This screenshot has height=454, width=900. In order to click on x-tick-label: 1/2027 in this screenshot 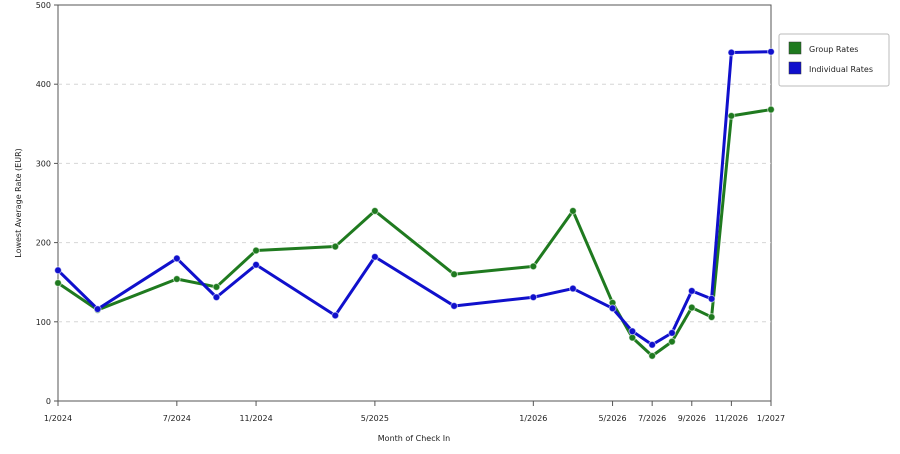, I will do `click(771, 418)`.